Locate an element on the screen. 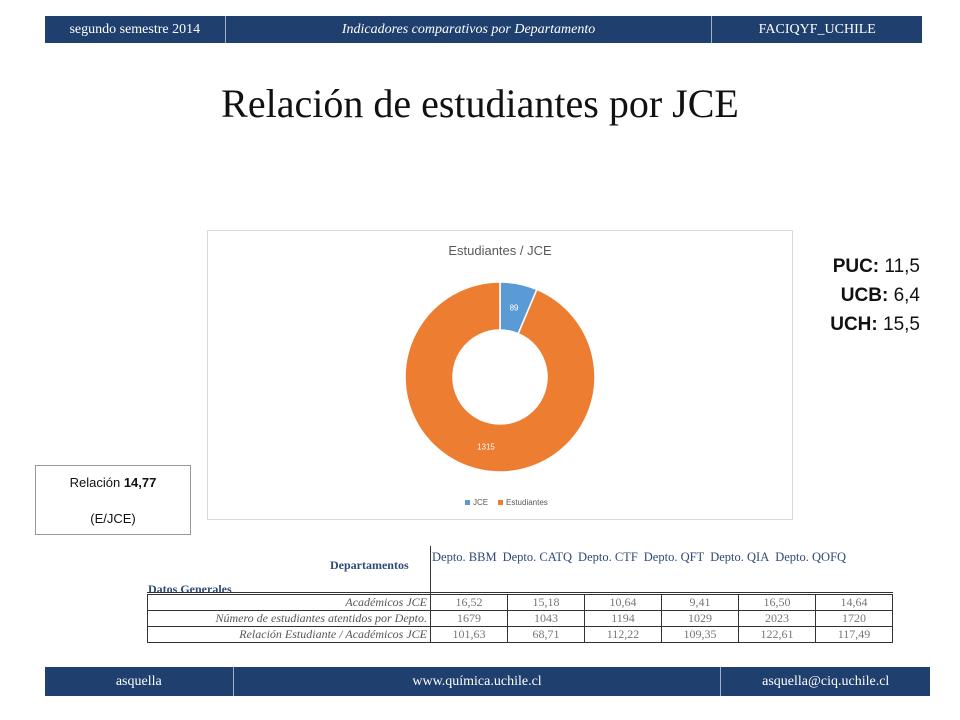  row-label: Relación Estudiante / Académicos JCE is located at coordinates (289, 634).